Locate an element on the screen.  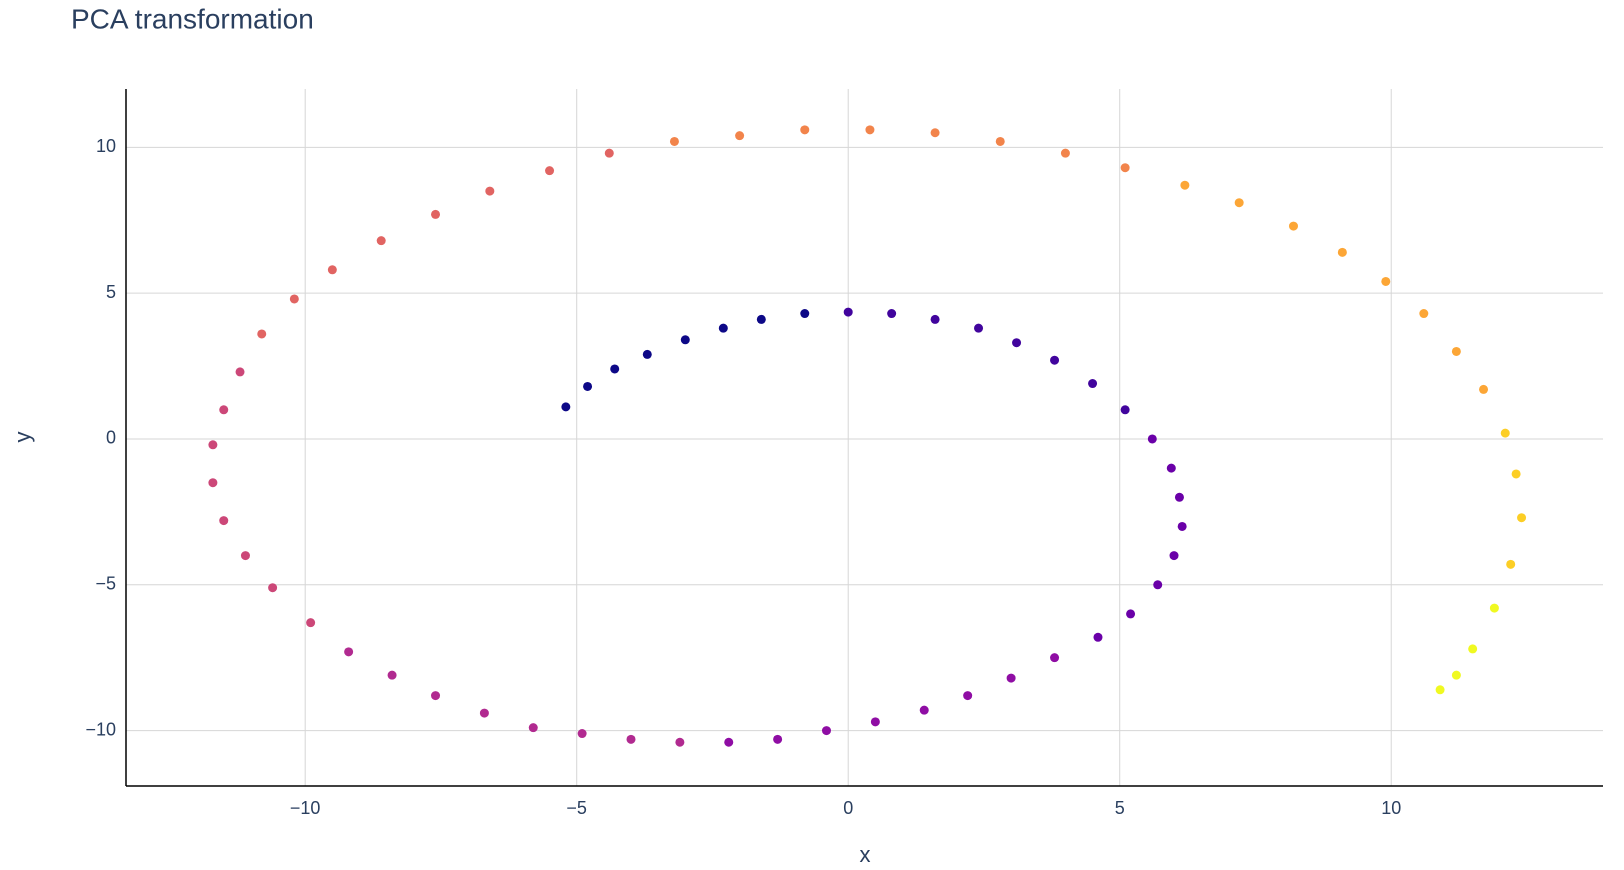
x-tick-label: −5 is located at coordinates (576, 808).